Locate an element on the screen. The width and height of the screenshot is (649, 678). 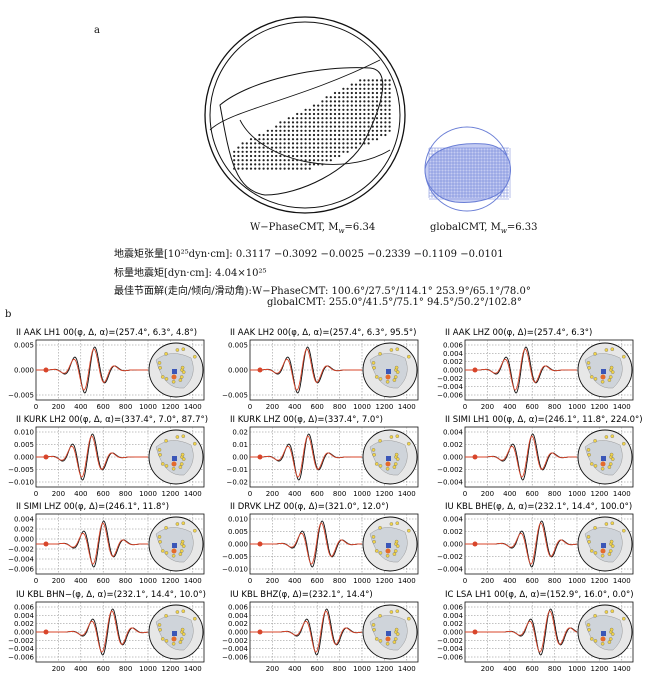
y-tick-label: 0.000 is located at coordinates (24, 371).